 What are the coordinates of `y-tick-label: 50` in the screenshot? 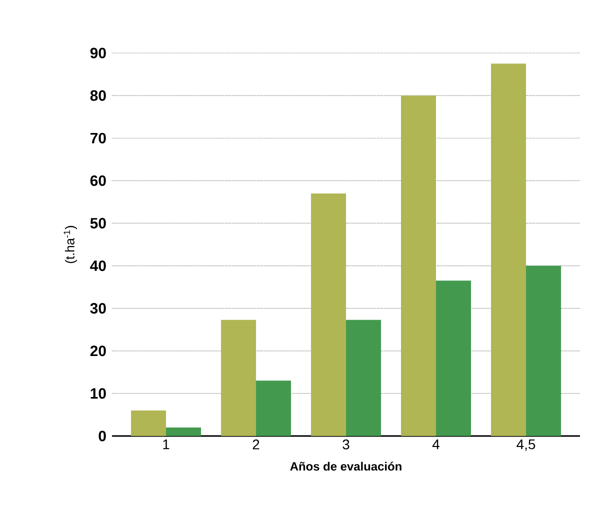 It's located at (98, 223).